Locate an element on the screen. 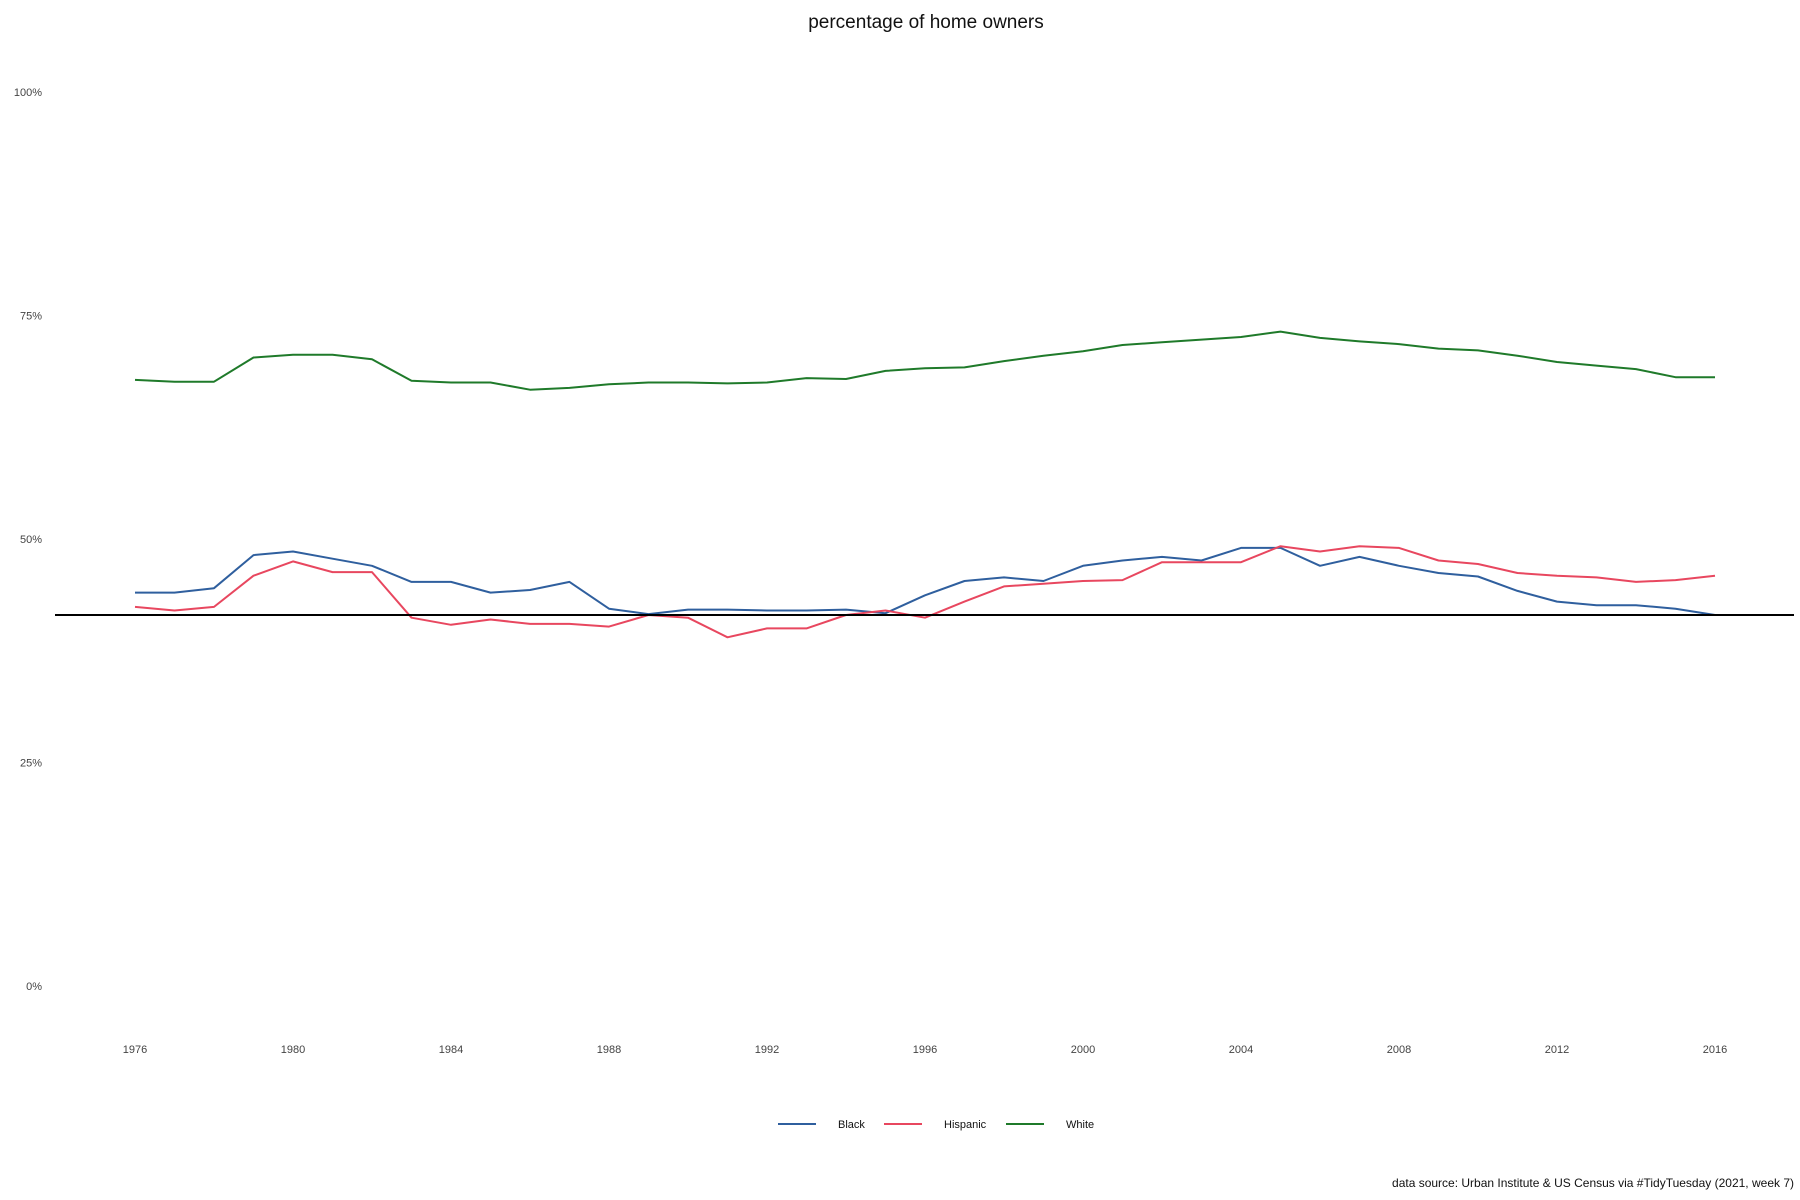 The width and height of the screenshot is (1800, 1200). y-tick-label: 100% is located at coordinates (28, 93).